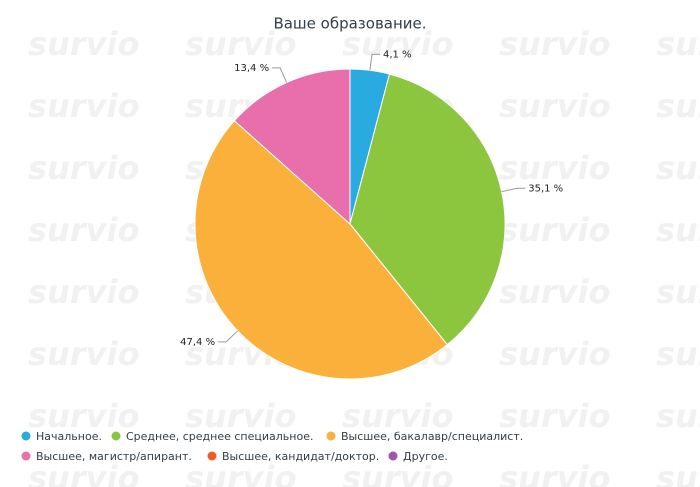  What do you see at coordinates (425, 456) in the screenshot?
I see `legend-label: Другое.` at bounding box center [425, 456].